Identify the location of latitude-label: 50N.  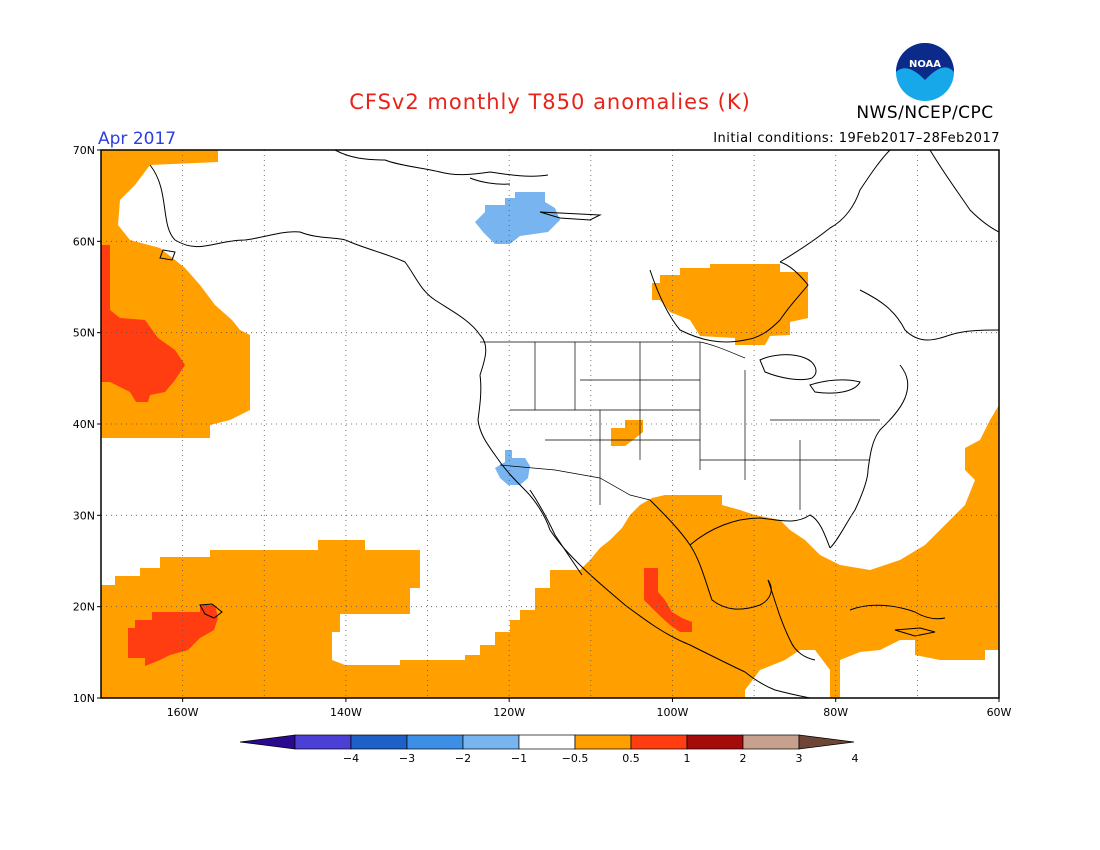
(84, 333).